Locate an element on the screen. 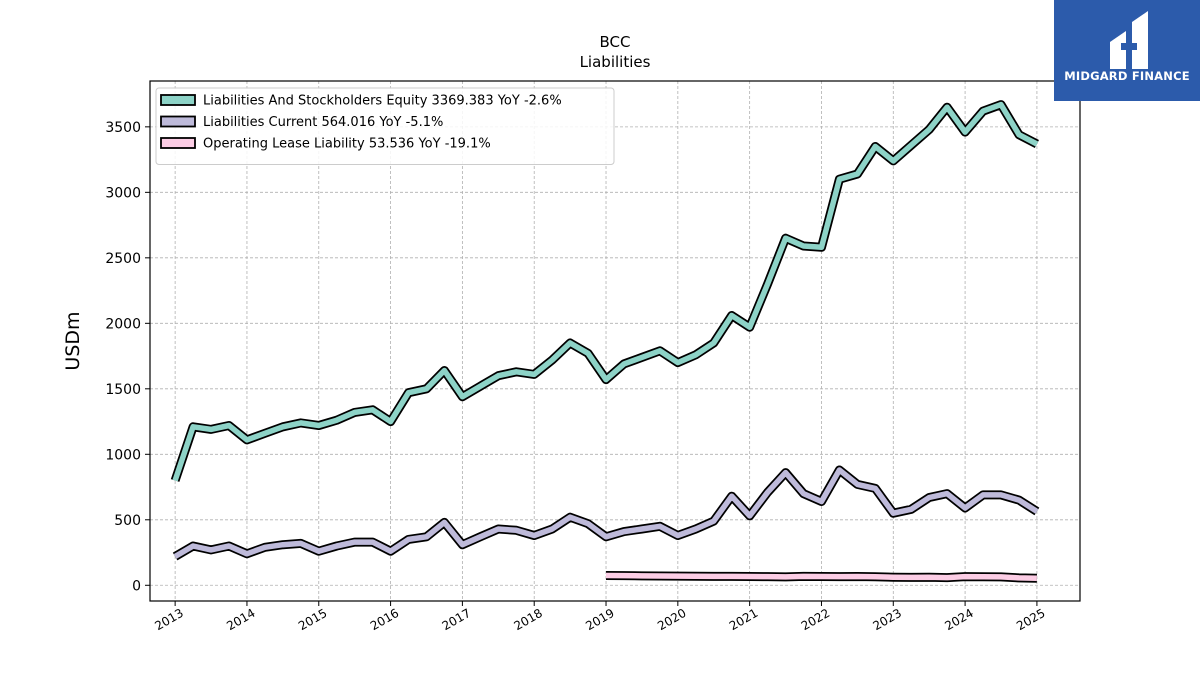 The width and height of the screenshot is (1200, 675). x-tick-label: 2023 is located at coordinates (887, 619).